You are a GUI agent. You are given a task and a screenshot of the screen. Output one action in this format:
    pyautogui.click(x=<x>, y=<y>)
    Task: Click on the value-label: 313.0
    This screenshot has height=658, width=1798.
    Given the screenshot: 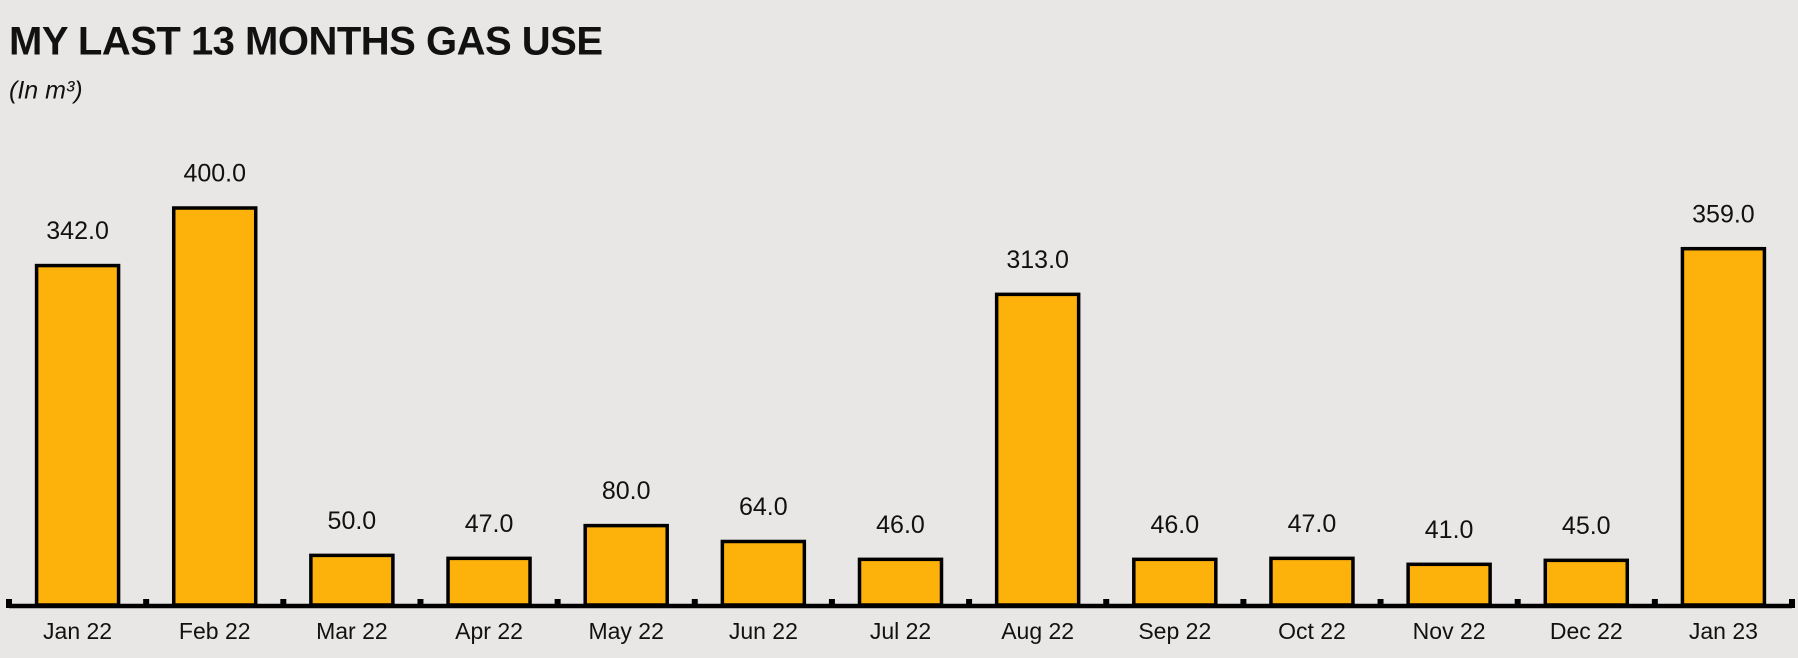 What is the action you would take?
    pyautogui.click(x=1037, y=260)
    